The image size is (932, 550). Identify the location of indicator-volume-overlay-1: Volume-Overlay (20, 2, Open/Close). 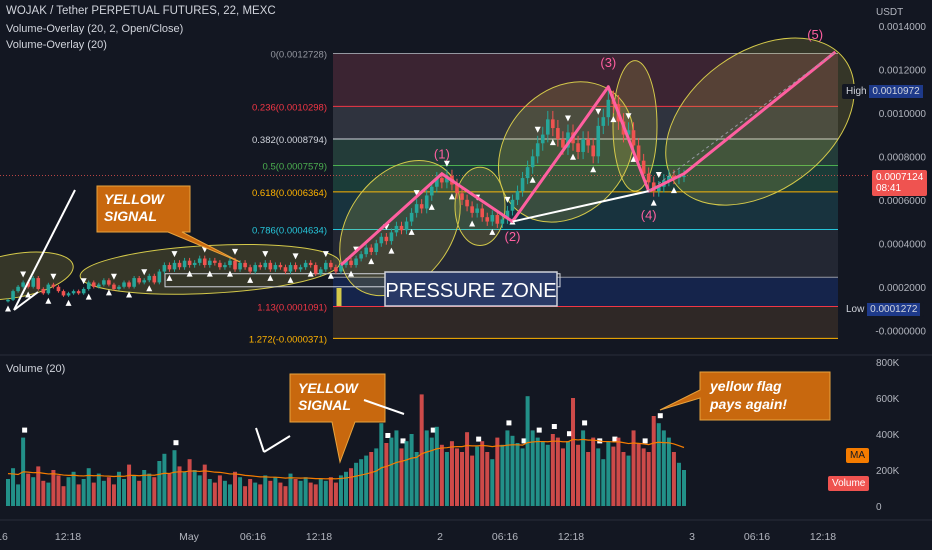
(95, 29).